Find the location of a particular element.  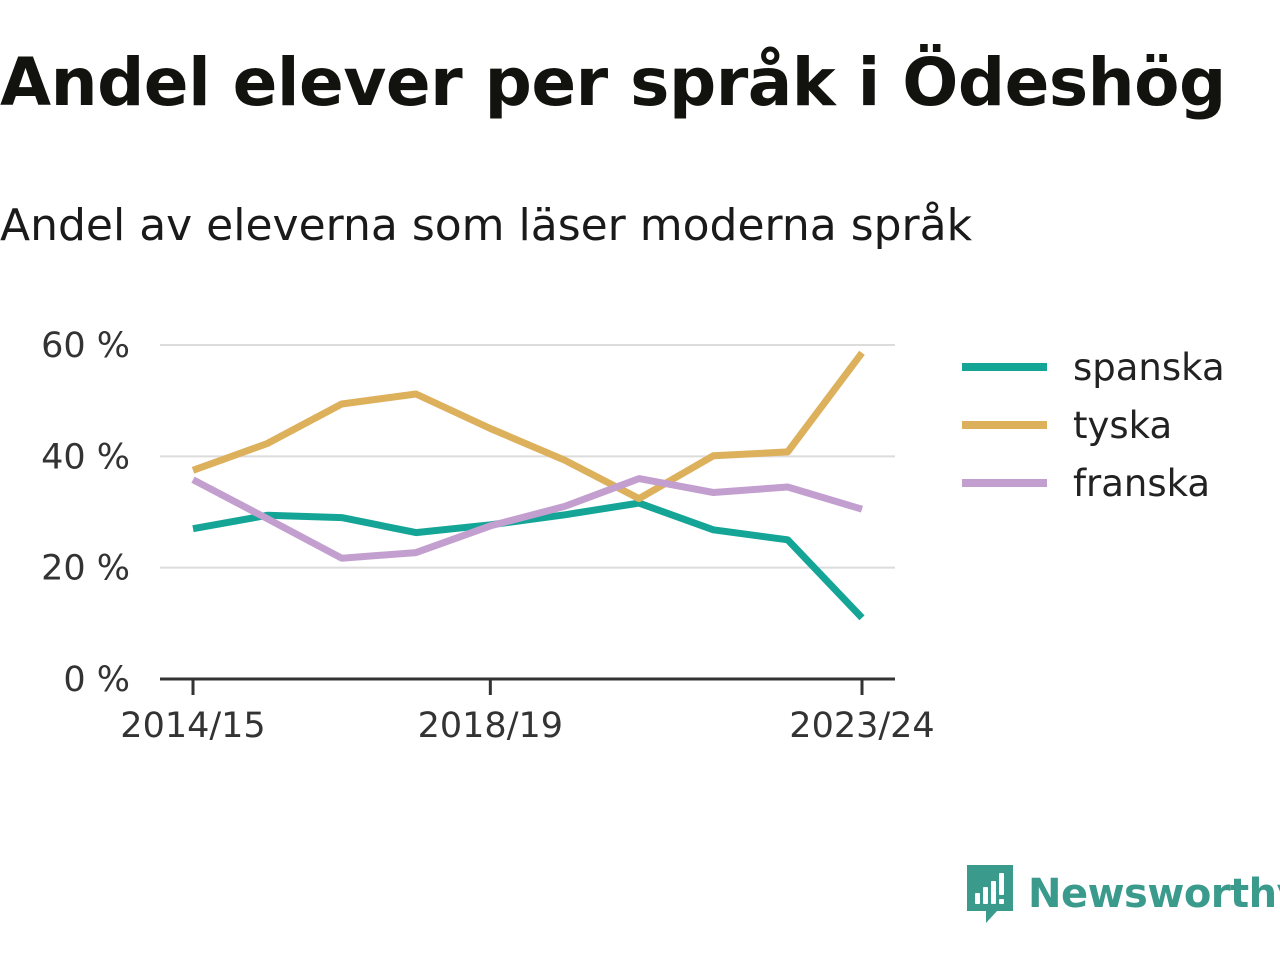

x-tick-label: 2014/15 is located at coordinates (192, 726).